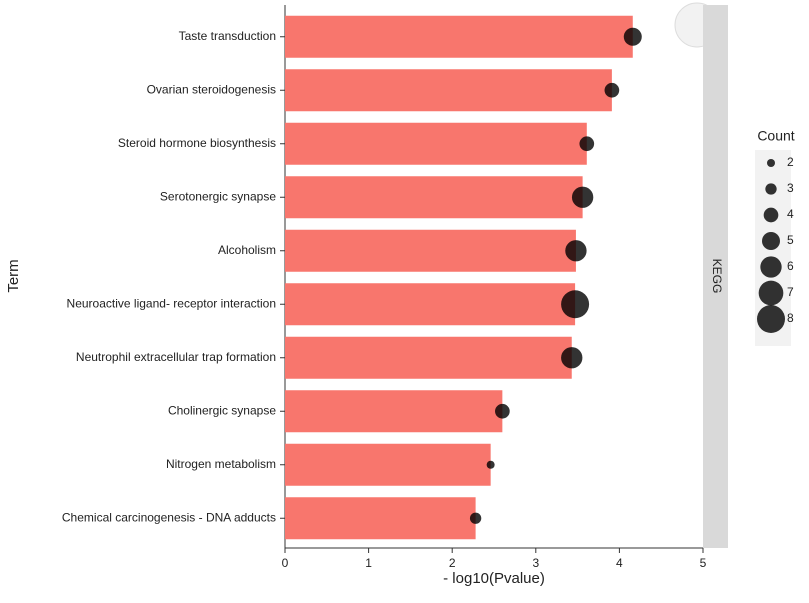 Image resolution: width=809 pixels, height=603 pixels. Describe the element at coordinates (619, 563) in the screenshot. I see `x-tick-label: 4` at that location.